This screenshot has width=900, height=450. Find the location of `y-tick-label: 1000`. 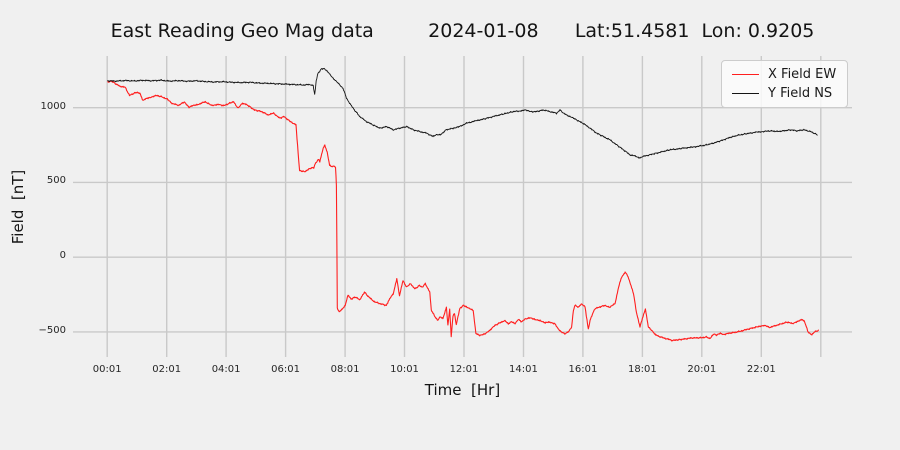

y-tick-label: 1000 is located at coordinates (53, 106).